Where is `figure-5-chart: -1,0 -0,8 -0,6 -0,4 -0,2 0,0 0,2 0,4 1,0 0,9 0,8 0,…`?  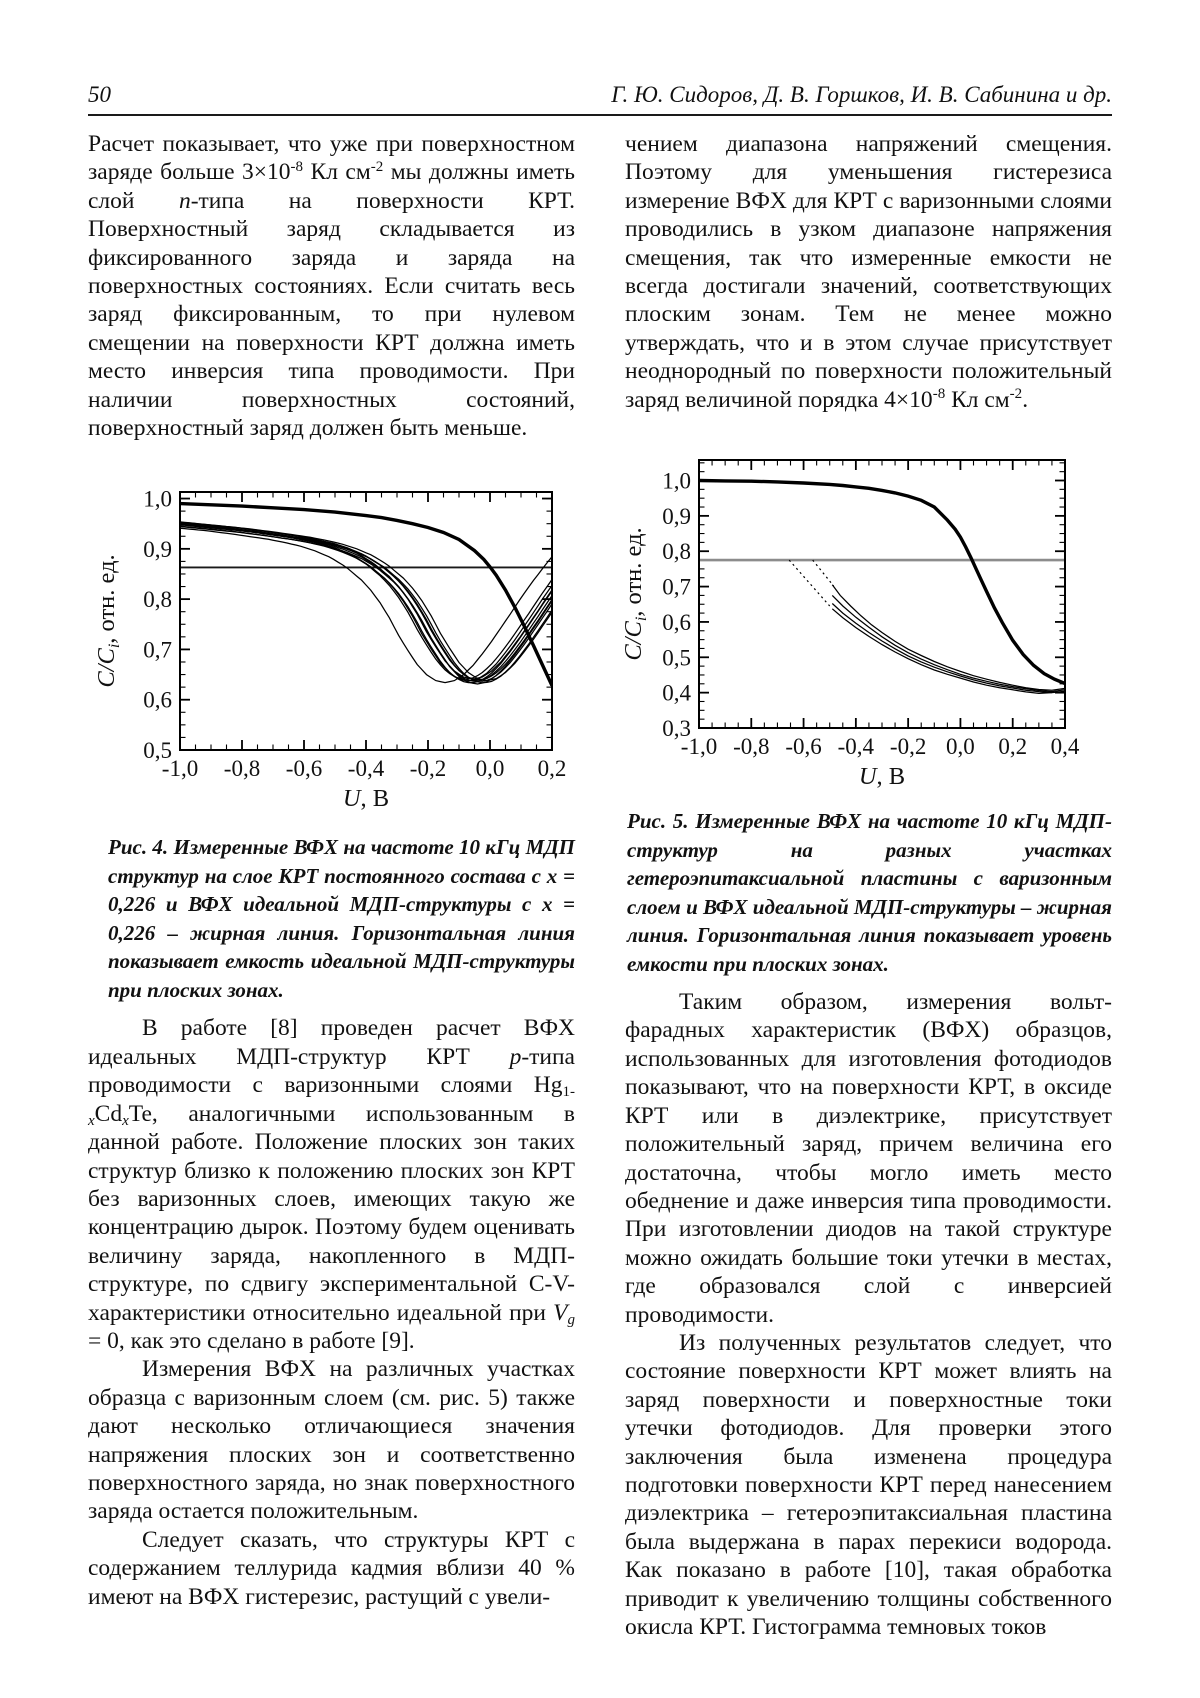
figure-5-chart: -1,0 -0,8 -0,6 -0,4 -0,2 0,0 0,2 0,4 1,0 0,9 0,8 0,… is located at coordinates (866, 607).